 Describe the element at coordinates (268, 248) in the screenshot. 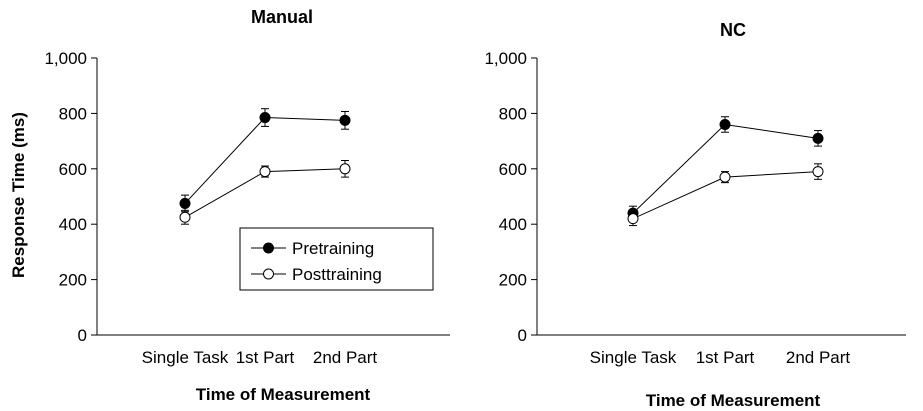

I see `legend-marker-pretraining` at that location.